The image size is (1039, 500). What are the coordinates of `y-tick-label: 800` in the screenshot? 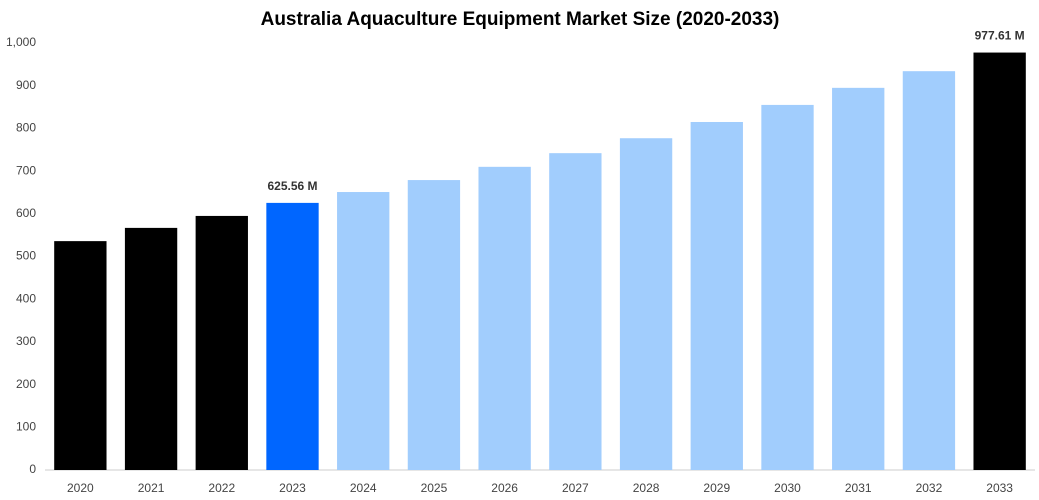 It's located at (26, 128).